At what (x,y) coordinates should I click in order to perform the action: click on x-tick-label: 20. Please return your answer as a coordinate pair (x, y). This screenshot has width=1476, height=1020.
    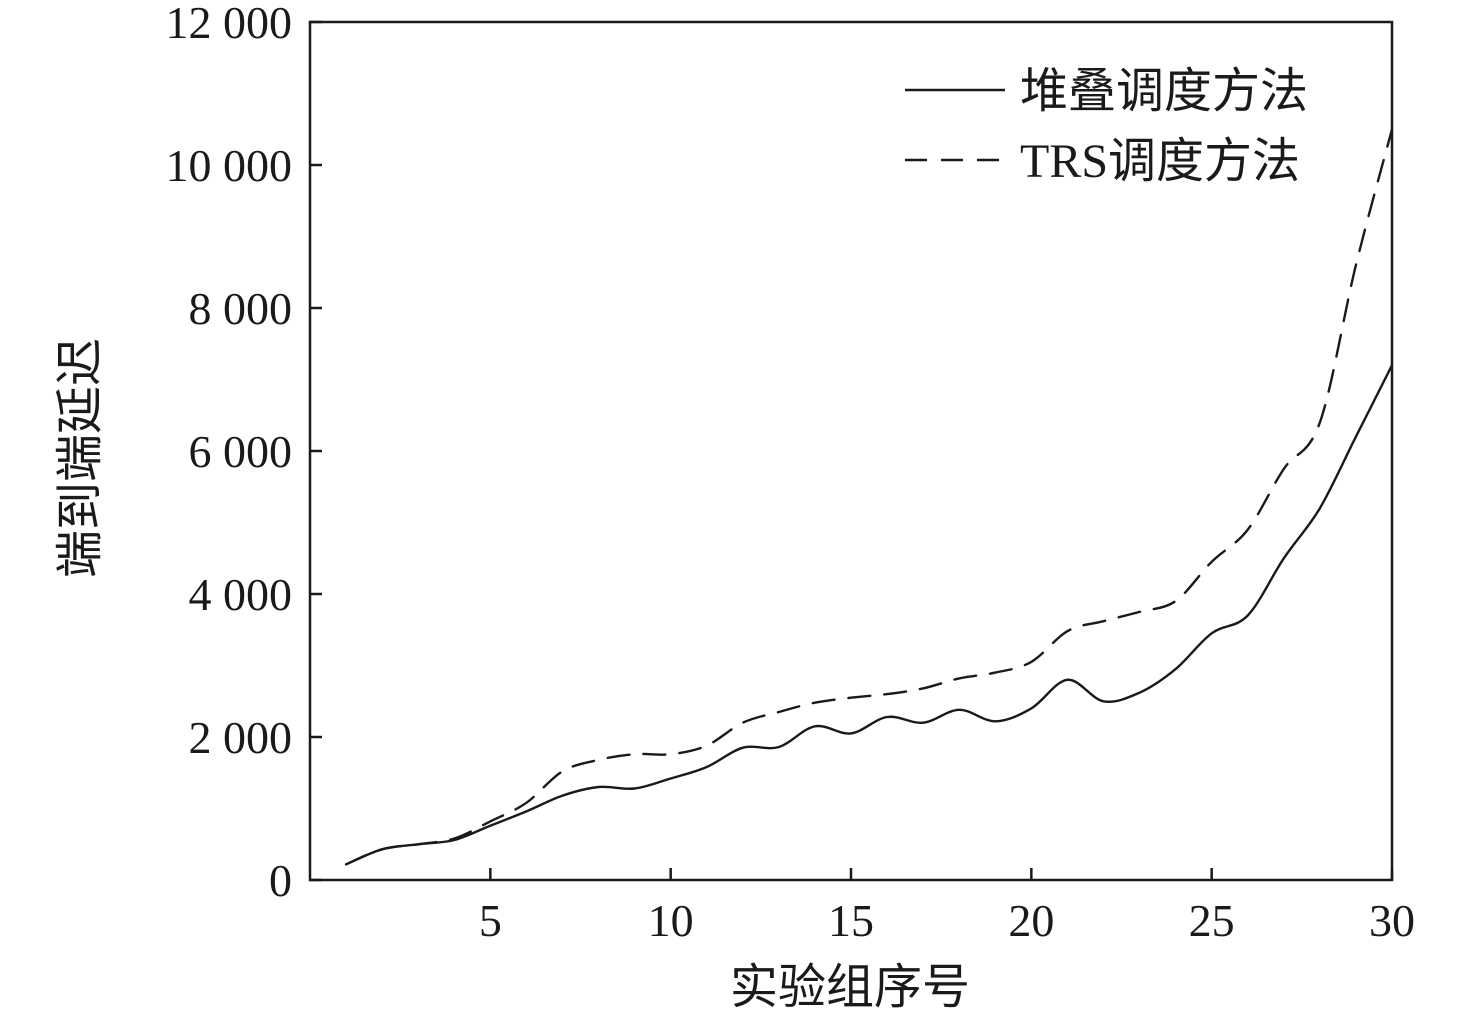
    Looking at the image, I should click on (1031, 920).